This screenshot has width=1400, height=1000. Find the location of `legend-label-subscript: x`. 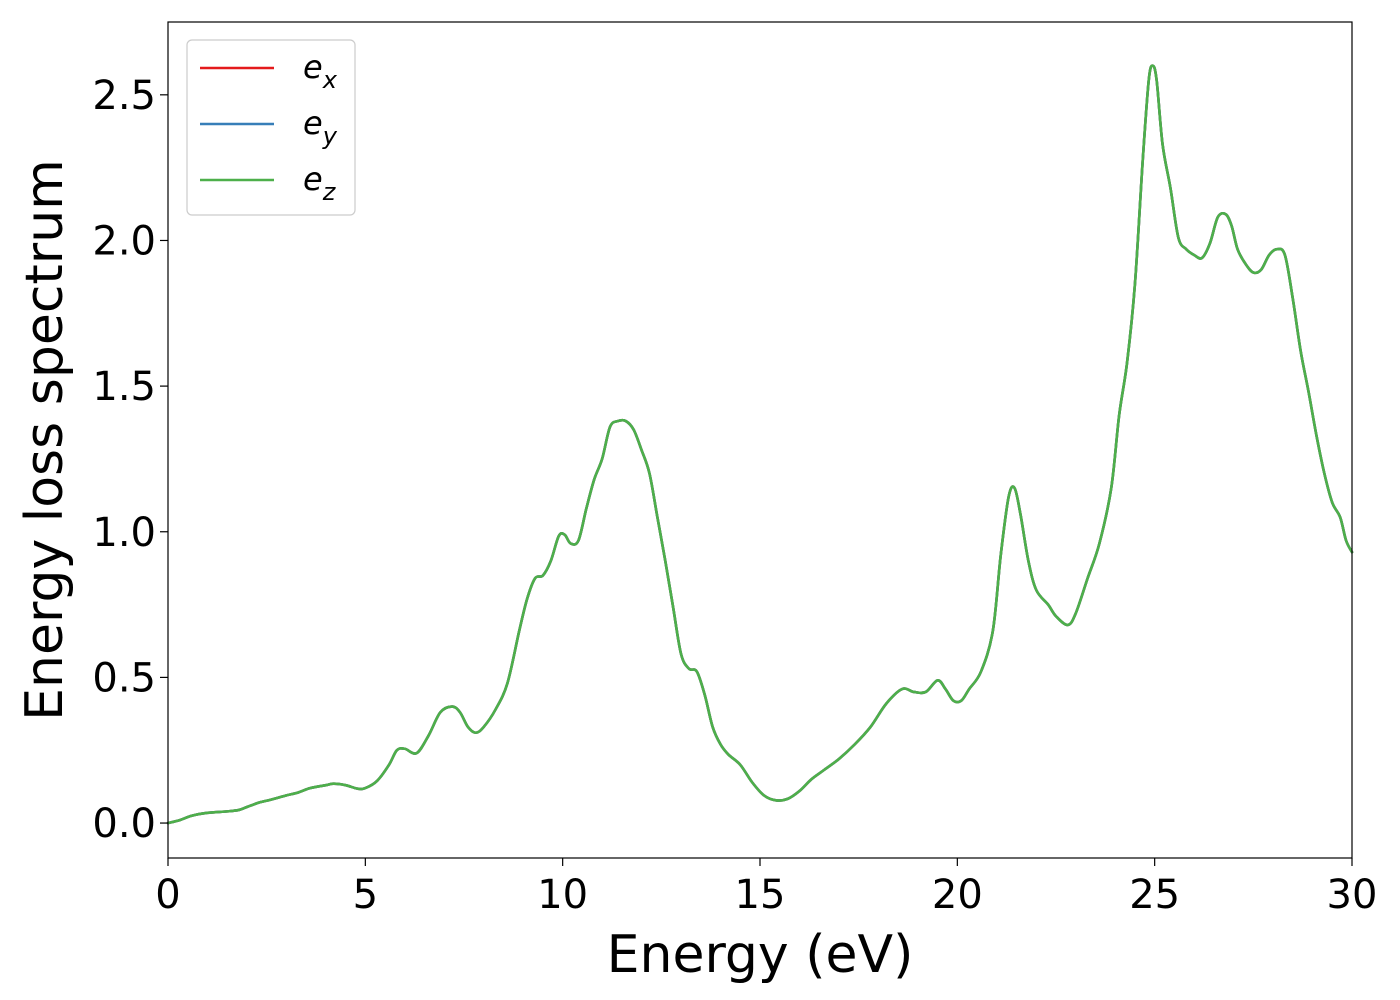

legend-label-subscript: x is located at coordinates (330, 80).